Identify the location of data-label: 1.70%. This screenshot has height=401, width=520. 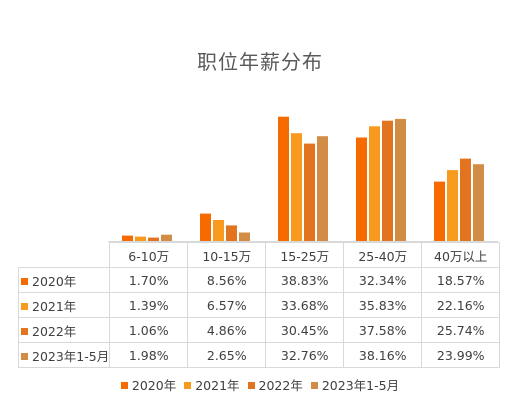
(149, 280).